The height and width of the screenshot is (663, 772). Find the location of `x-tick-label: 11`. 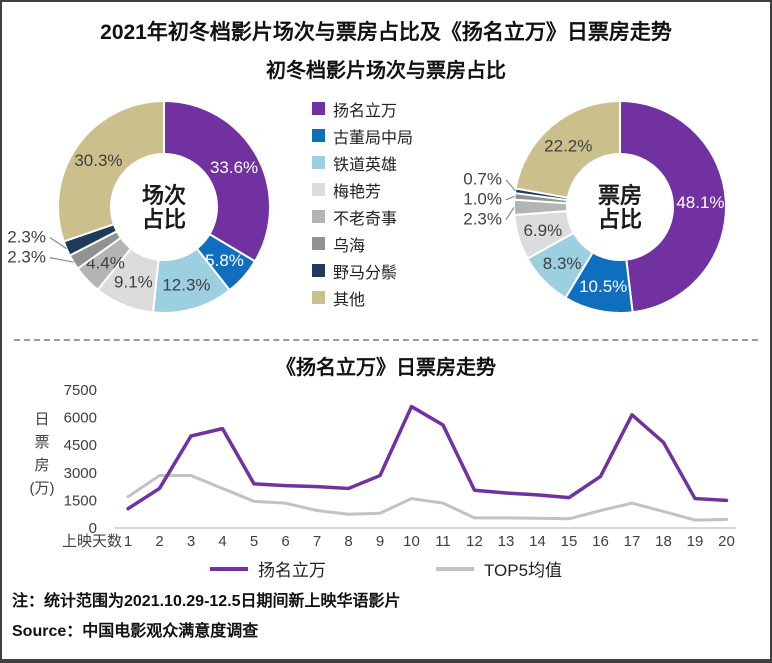

x-tick-label: 11 is located at coordinates (443, 541).